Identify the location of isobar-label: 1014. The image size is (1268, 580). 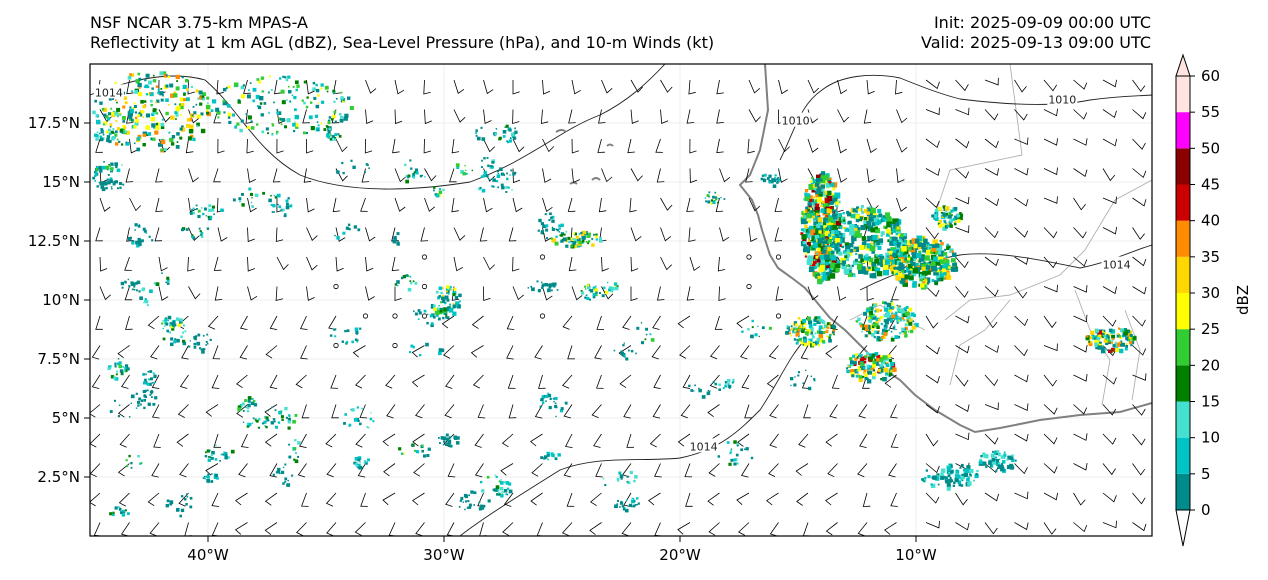
(1117, 265).